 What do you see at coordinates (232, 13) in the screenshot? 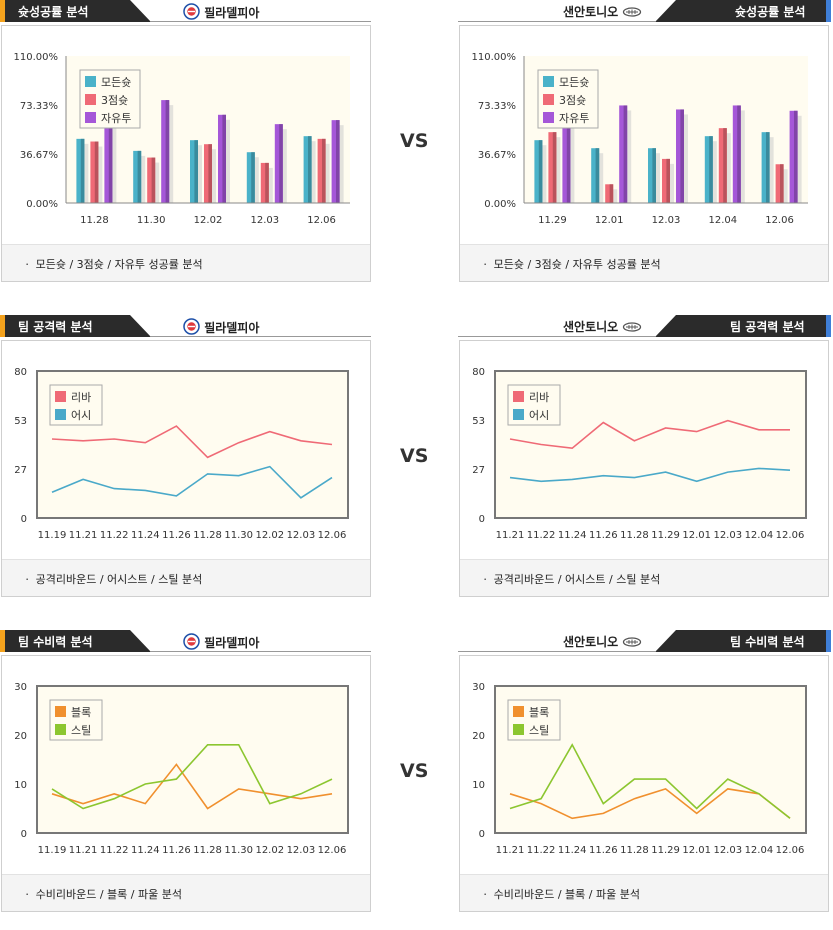
I see `team-name: 필라델피아` at bounding box center [232, 13].